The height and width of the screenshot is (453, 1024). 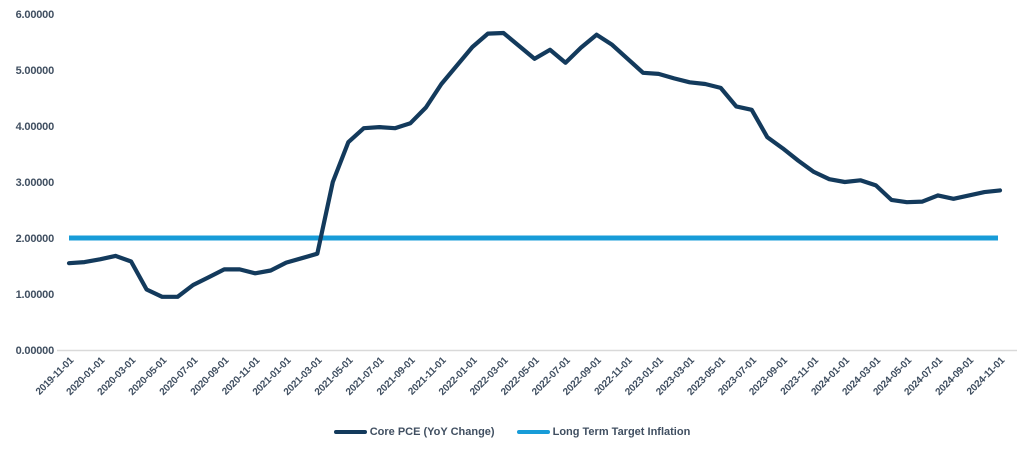 I want to click on y-tick-label: 1.00000, so click(x=35, y=295).